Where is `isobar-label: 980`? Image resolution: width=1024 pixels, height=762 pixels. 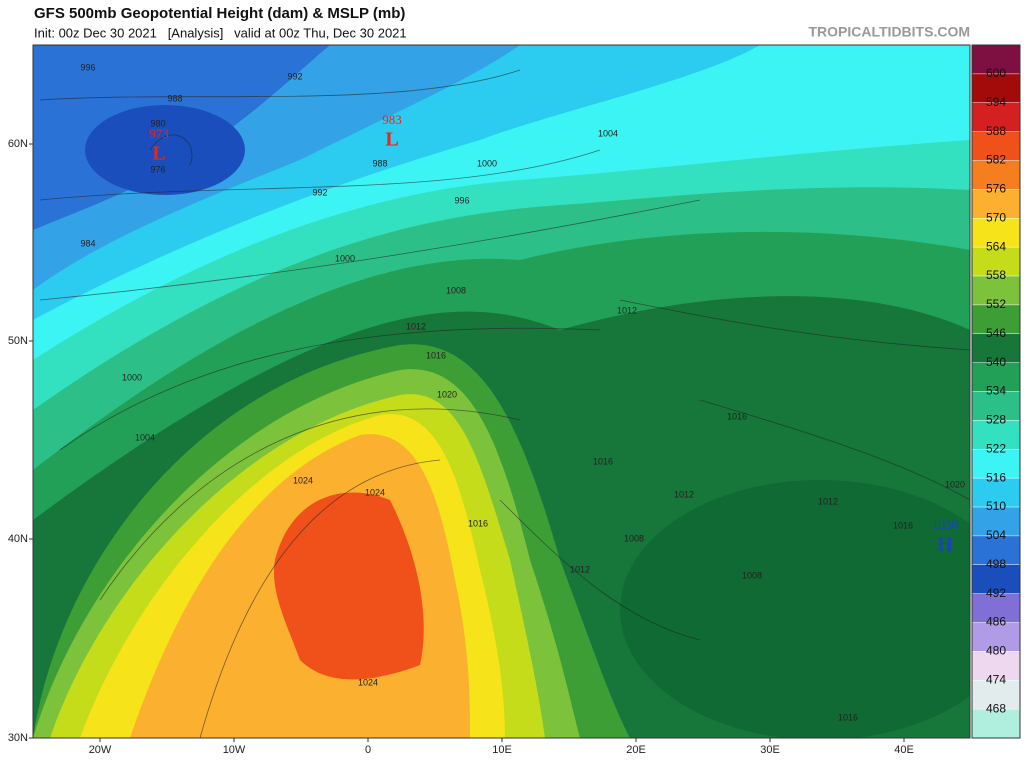 isobar-label: 980 is located at coordinates (157, 123).